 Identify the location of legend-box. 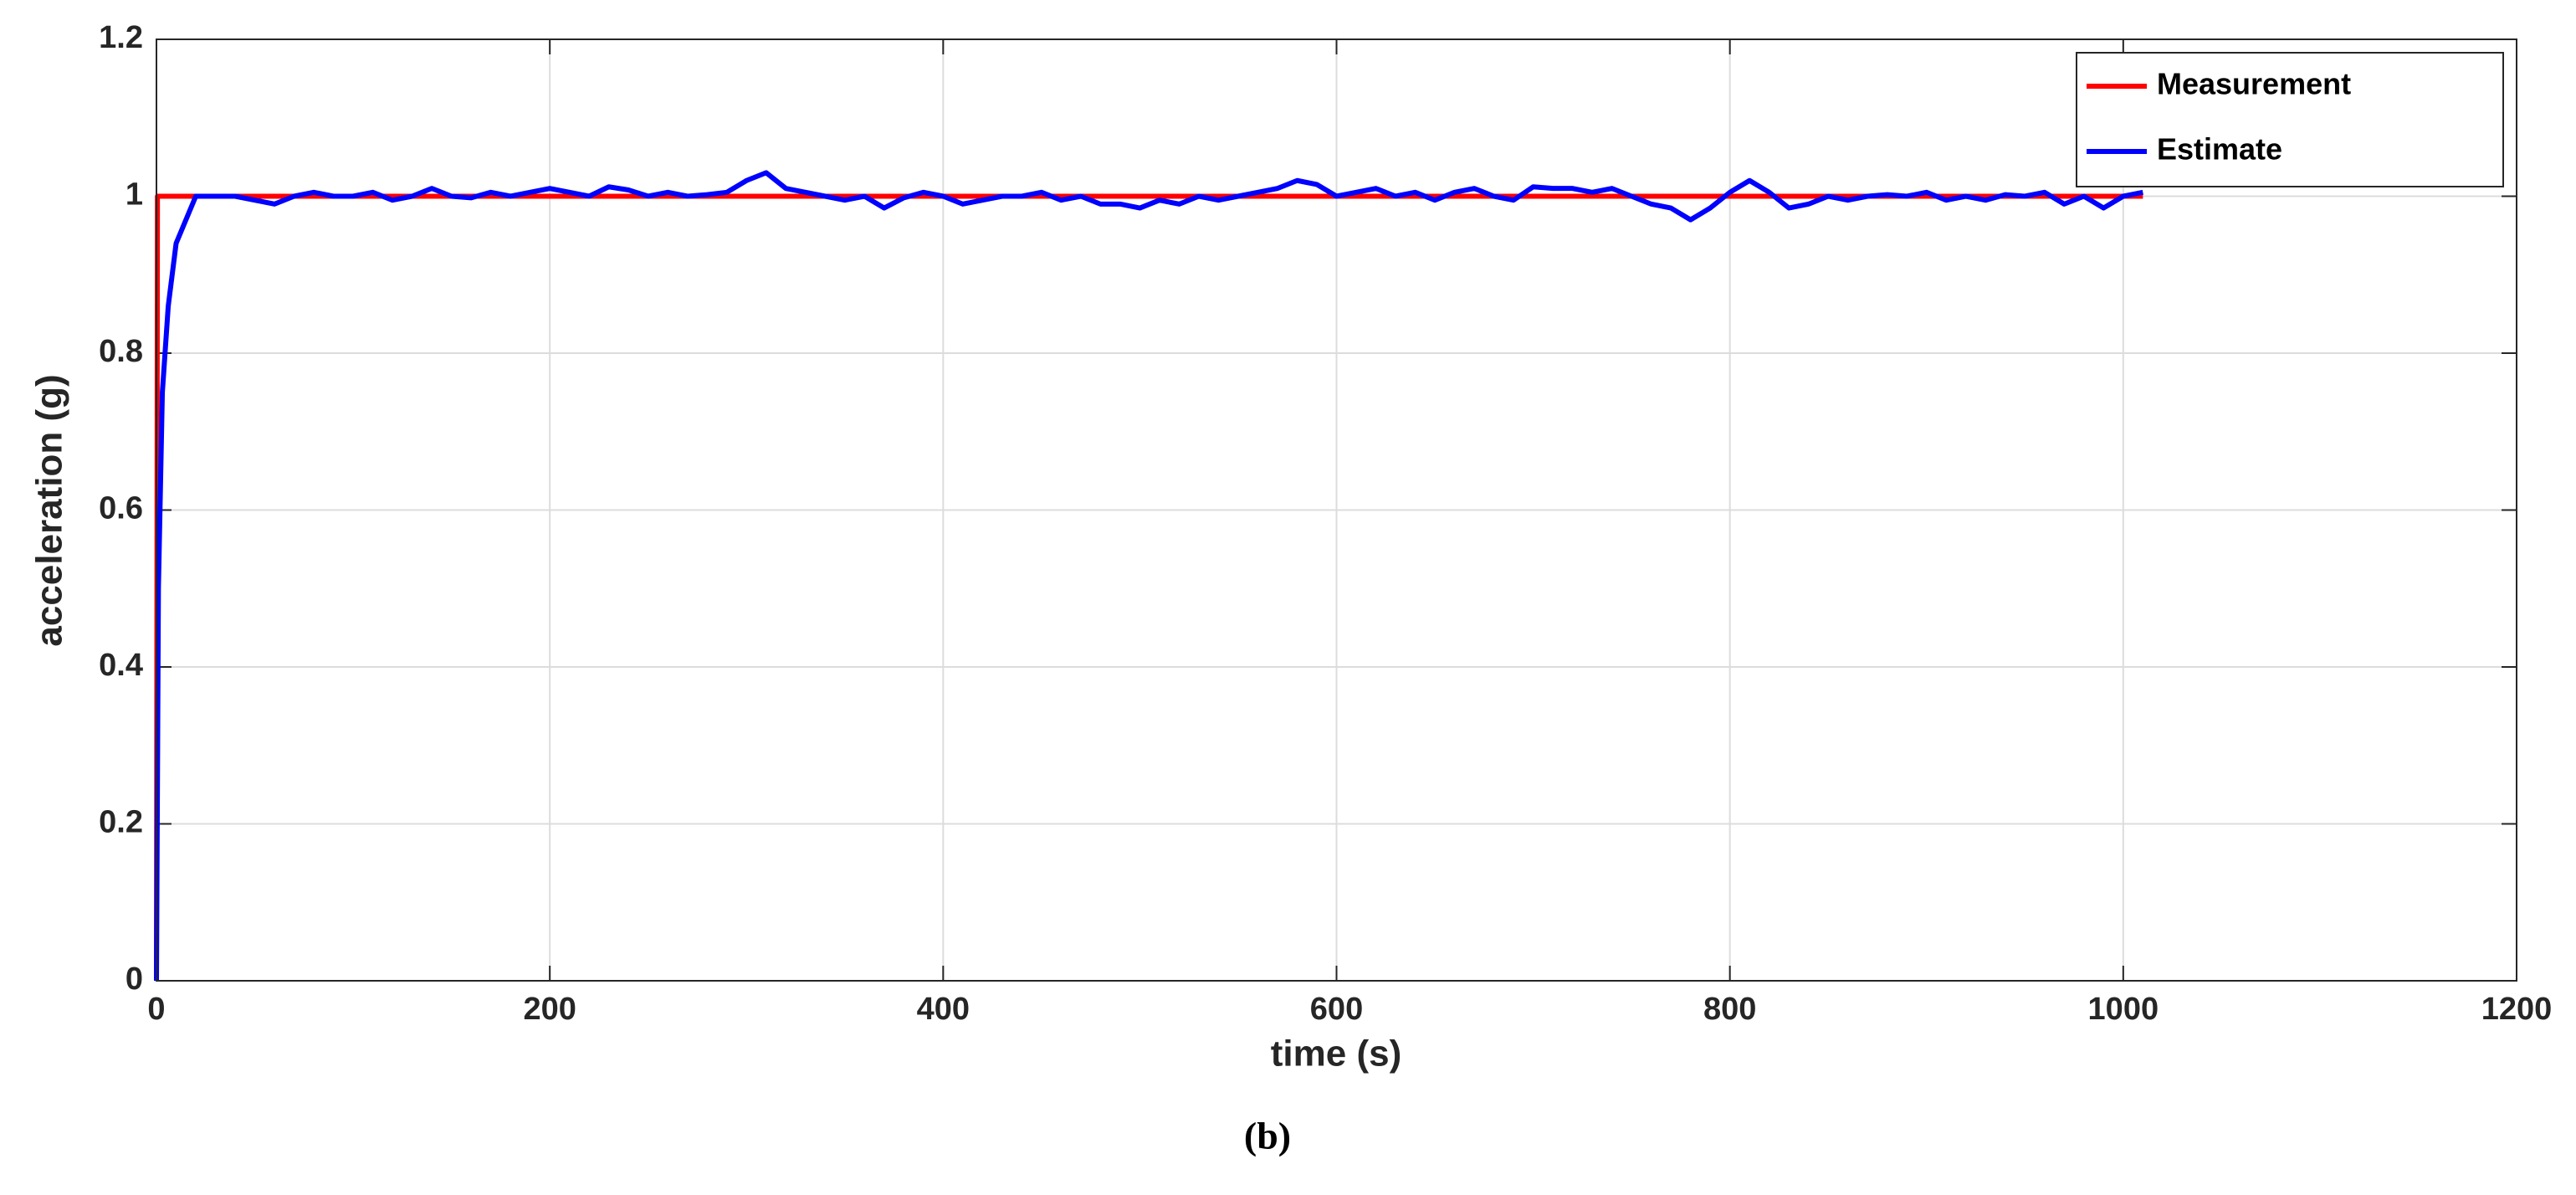
(2290, 120).